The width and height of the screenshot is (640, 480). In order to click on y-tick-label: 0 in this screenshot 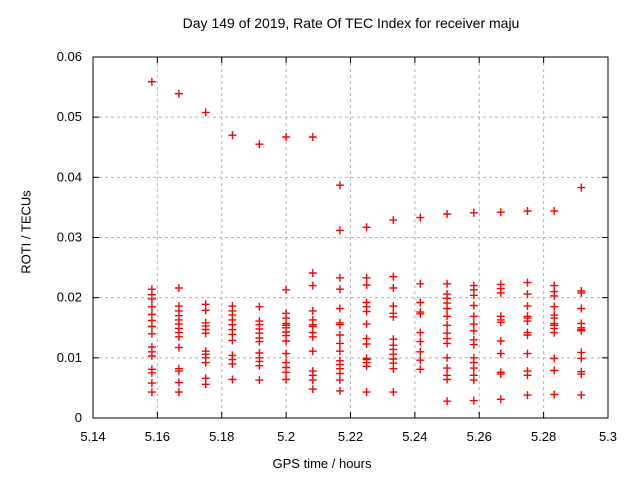, I will do `click(78, 417)`.